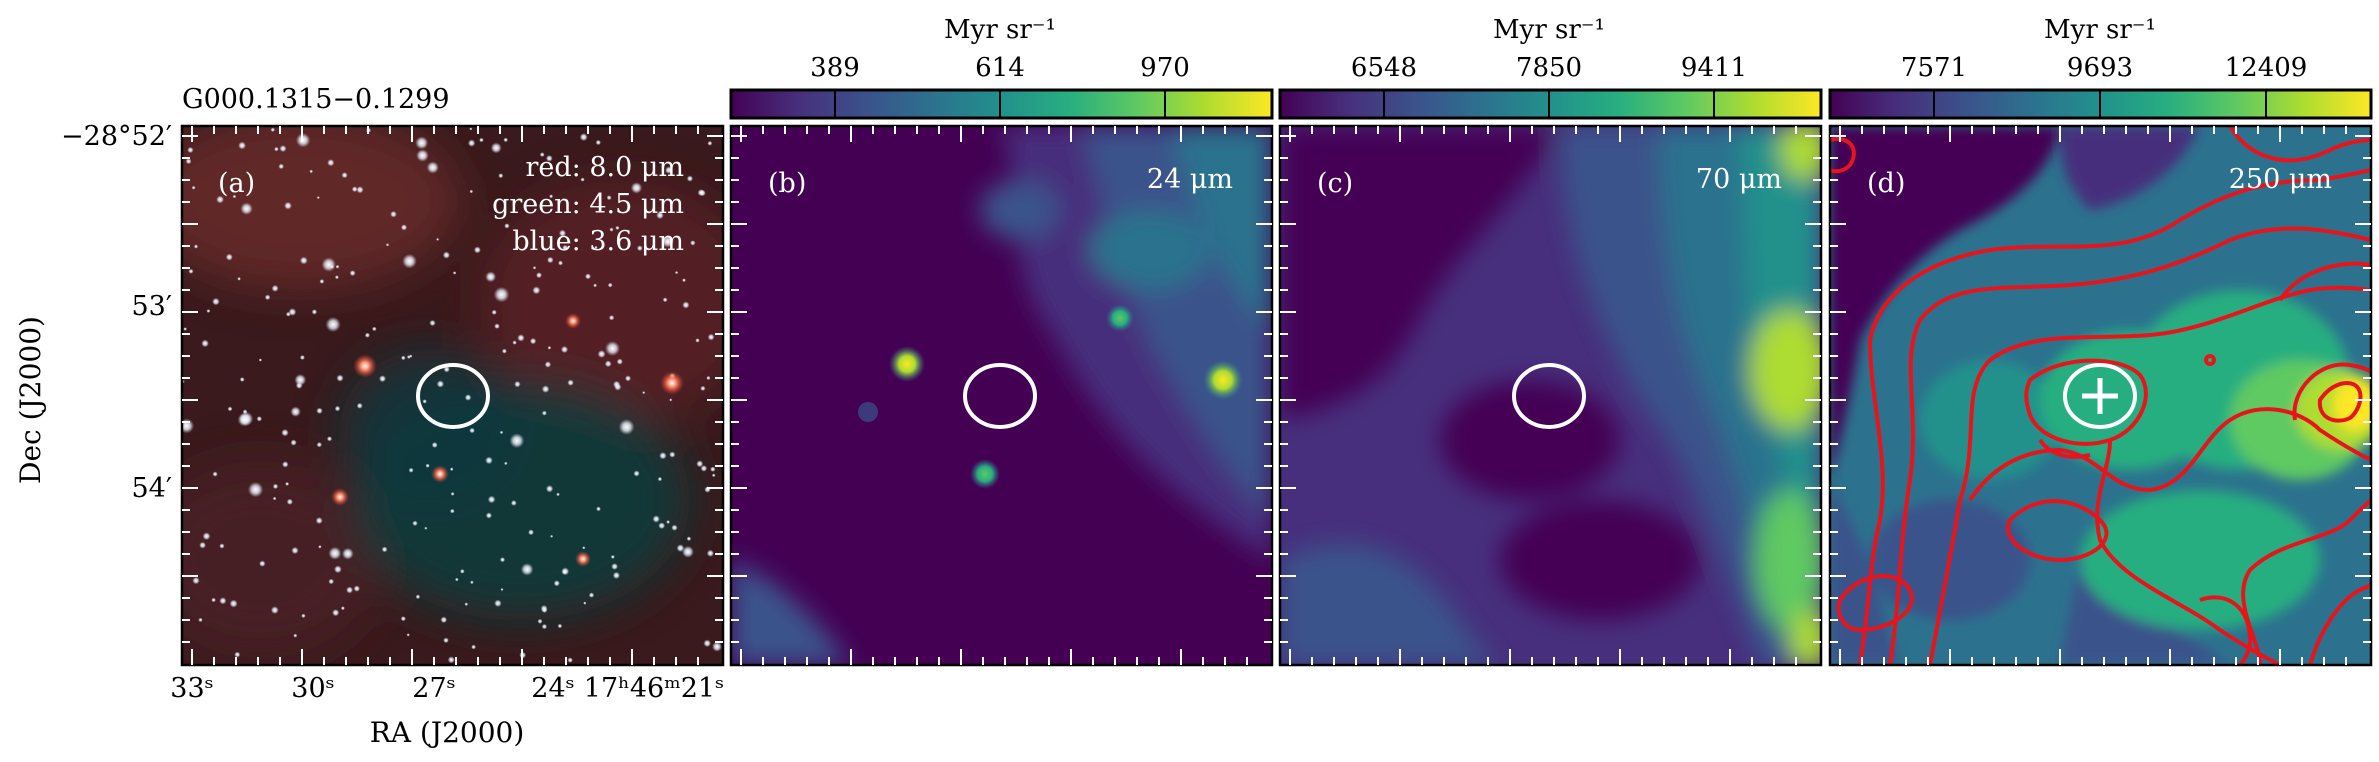  What do you see at coordinates (1549, 396) in the screenshot?
I see `panel-c-ellipse` at bounding box center [1549, 396].